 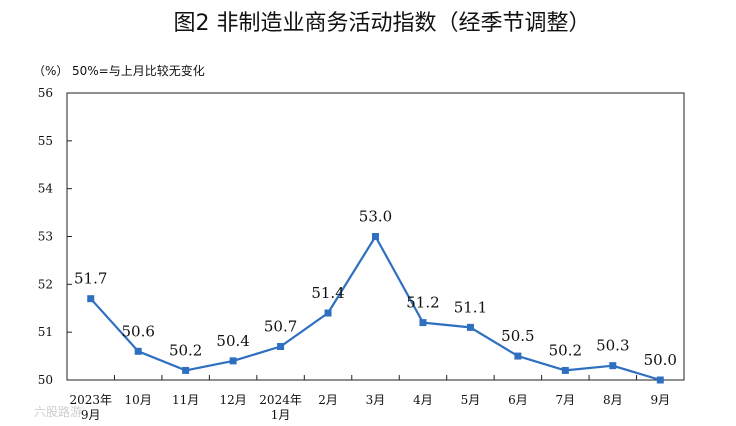 What do you see at coordinates (232, 400) in the screenshot?
I see `x-tick-label: 12月` at bounding box center [232, 400].